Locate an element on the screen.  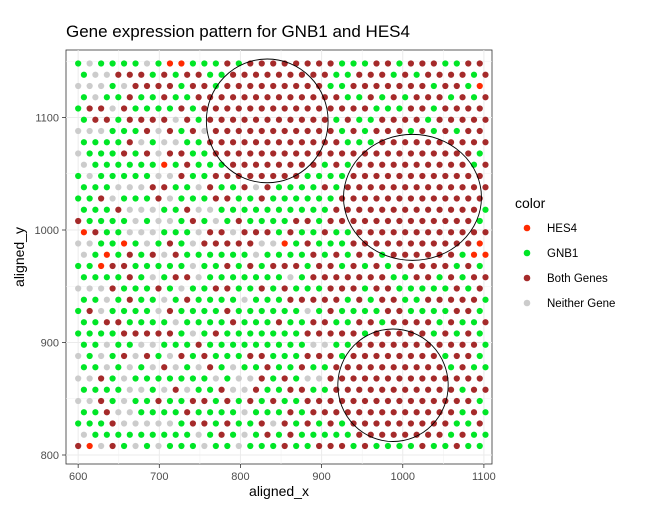
y-axis-ticks: 800 900 1000 1100 is located at coordinates (50, 287).